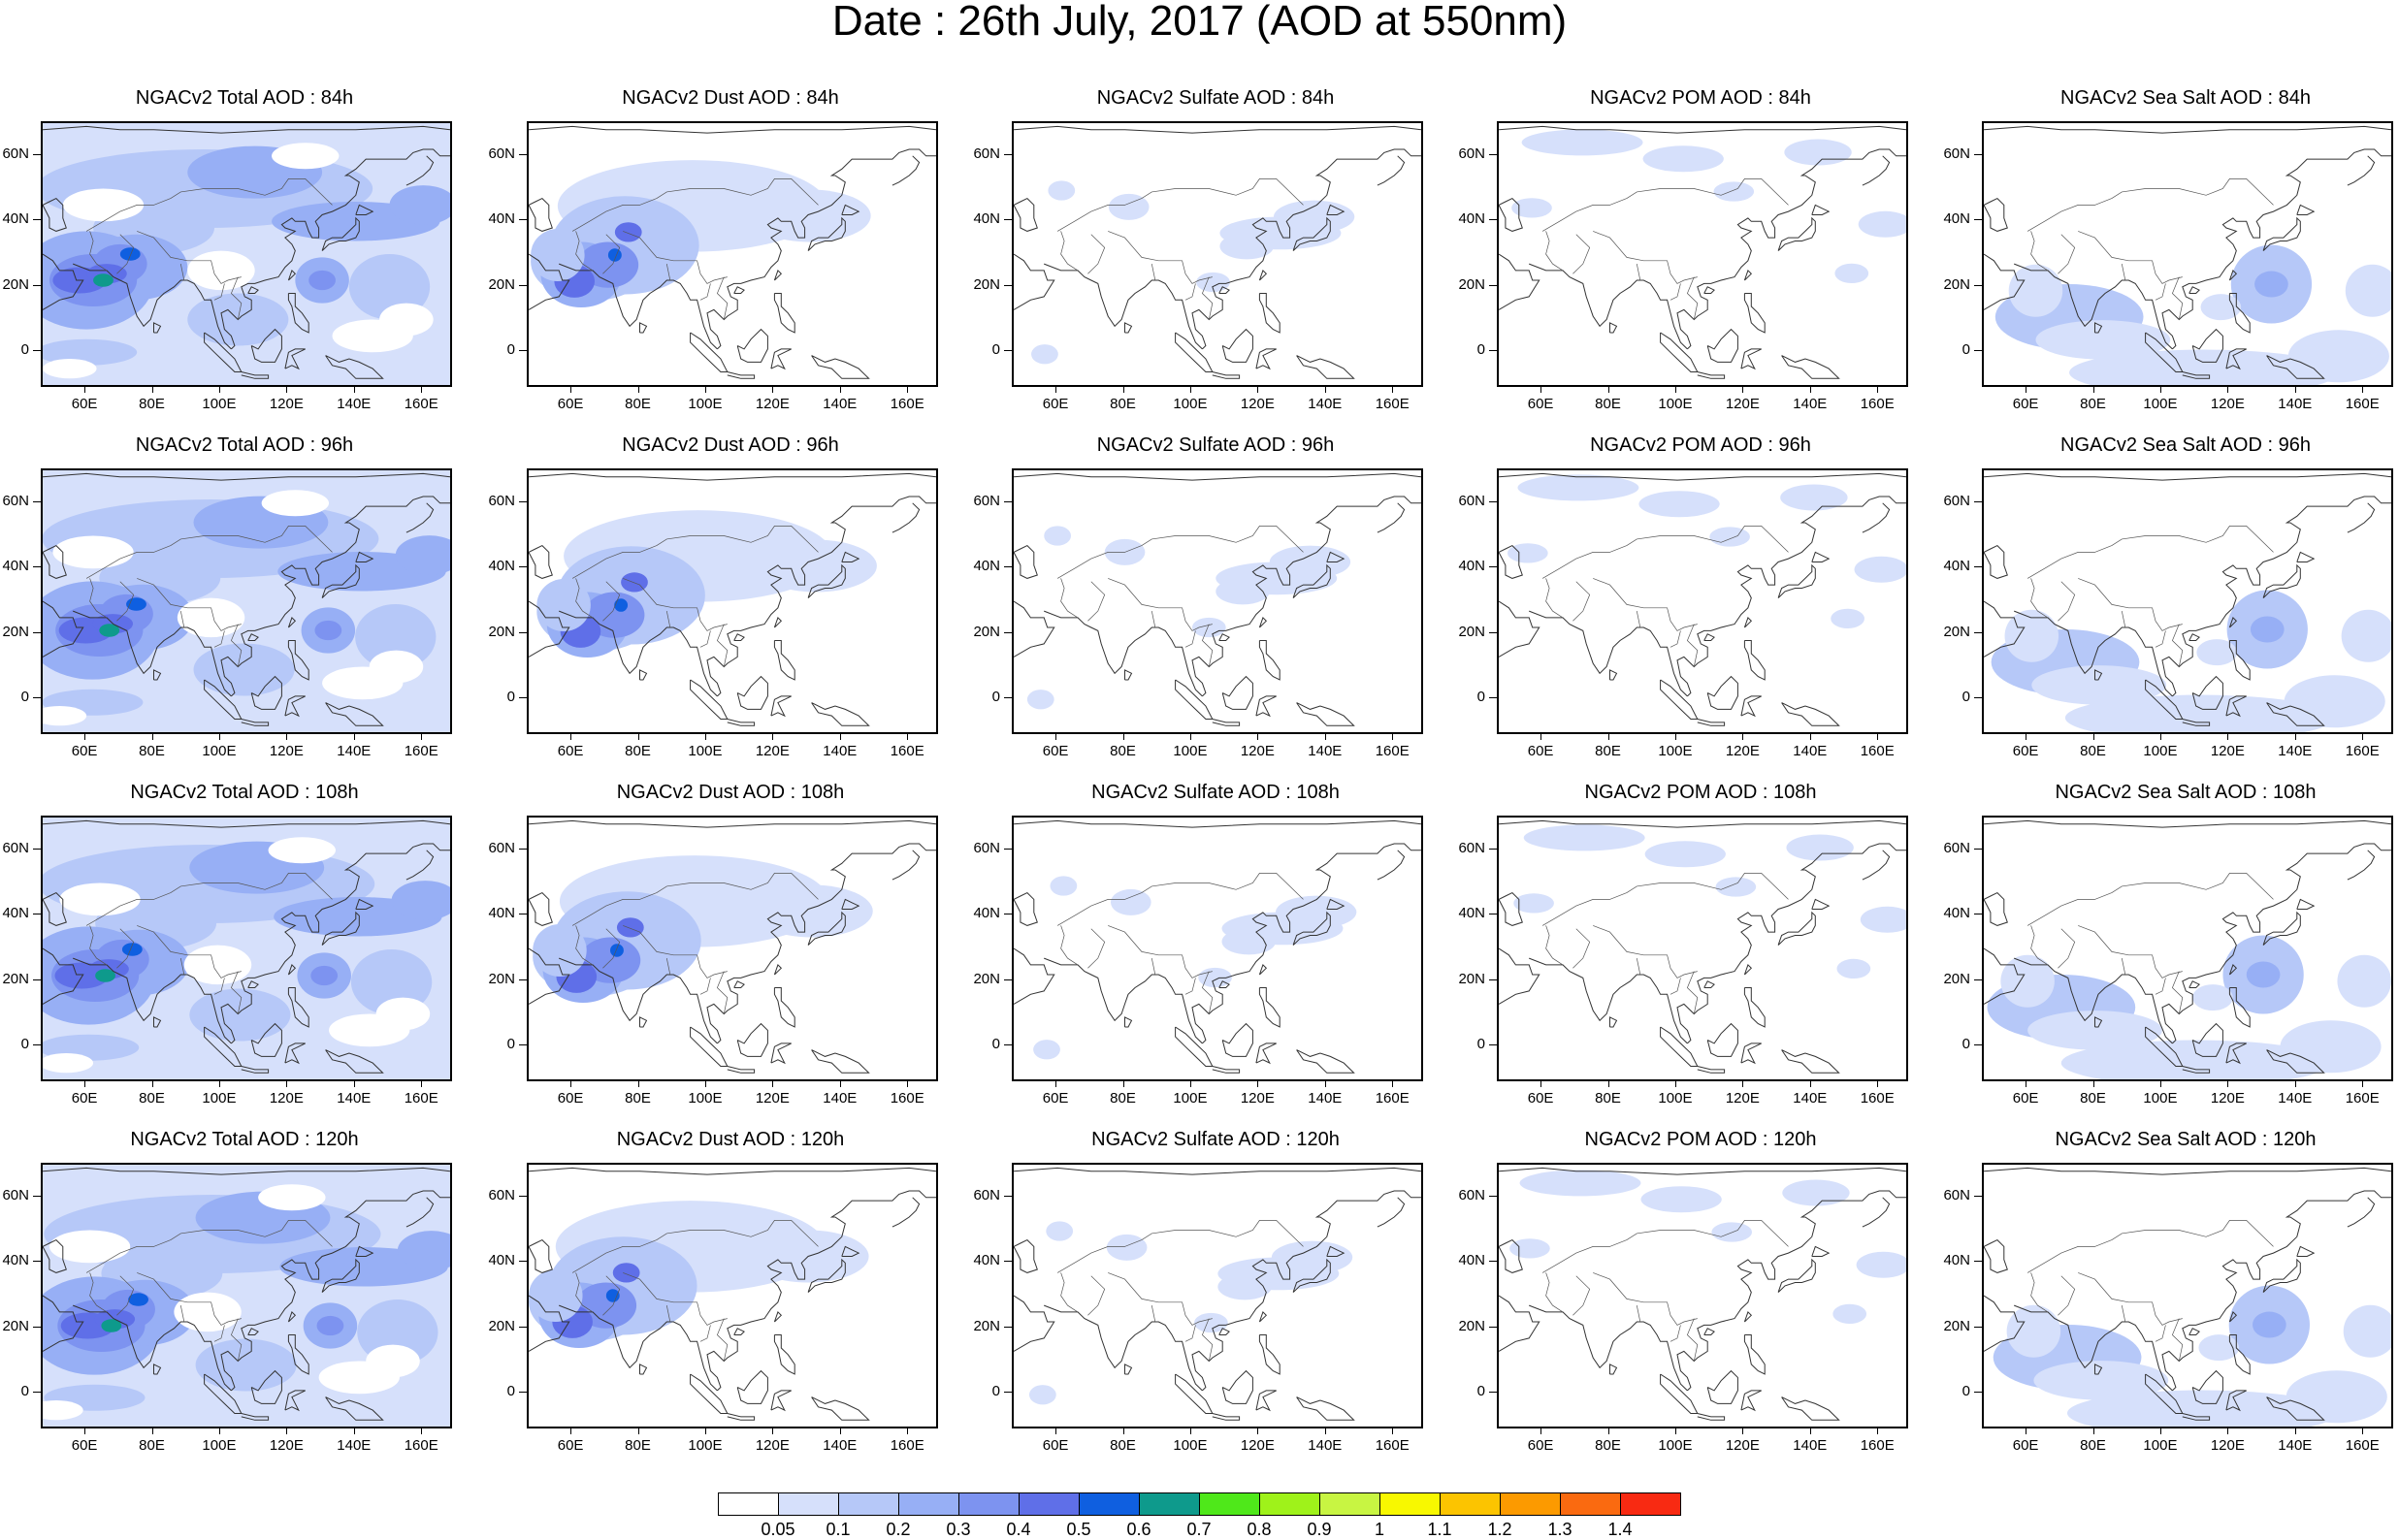  I want to click on panel-title: NGACv2 Total AOD : 108h, so click(244, 792).